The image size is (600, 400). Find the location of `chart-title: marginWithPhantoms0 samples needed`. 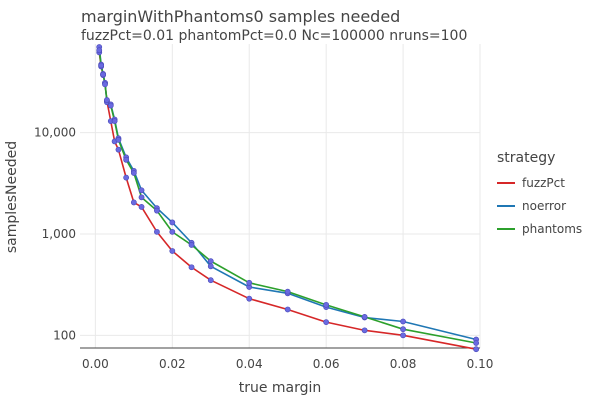

chart-title: marginWithPhantoms0 samples needed is located at coordinates (240, 16).